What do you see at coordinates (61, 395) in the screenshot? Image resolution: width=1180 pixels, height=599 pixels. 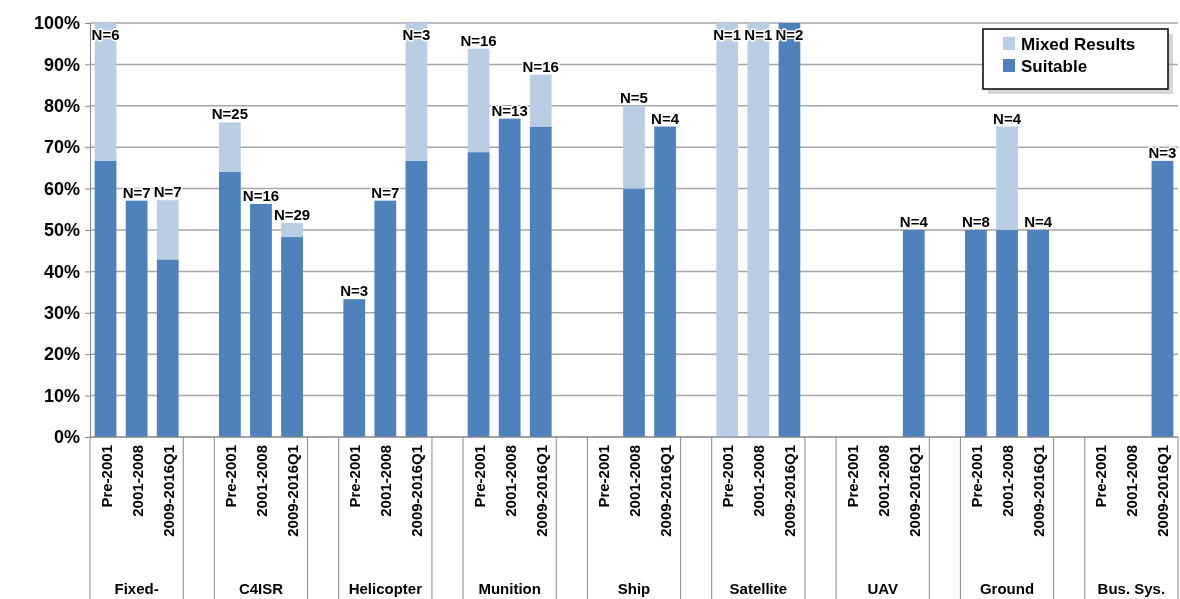 I see `y-tick-label: 10%` at bounding box center [61, 395].